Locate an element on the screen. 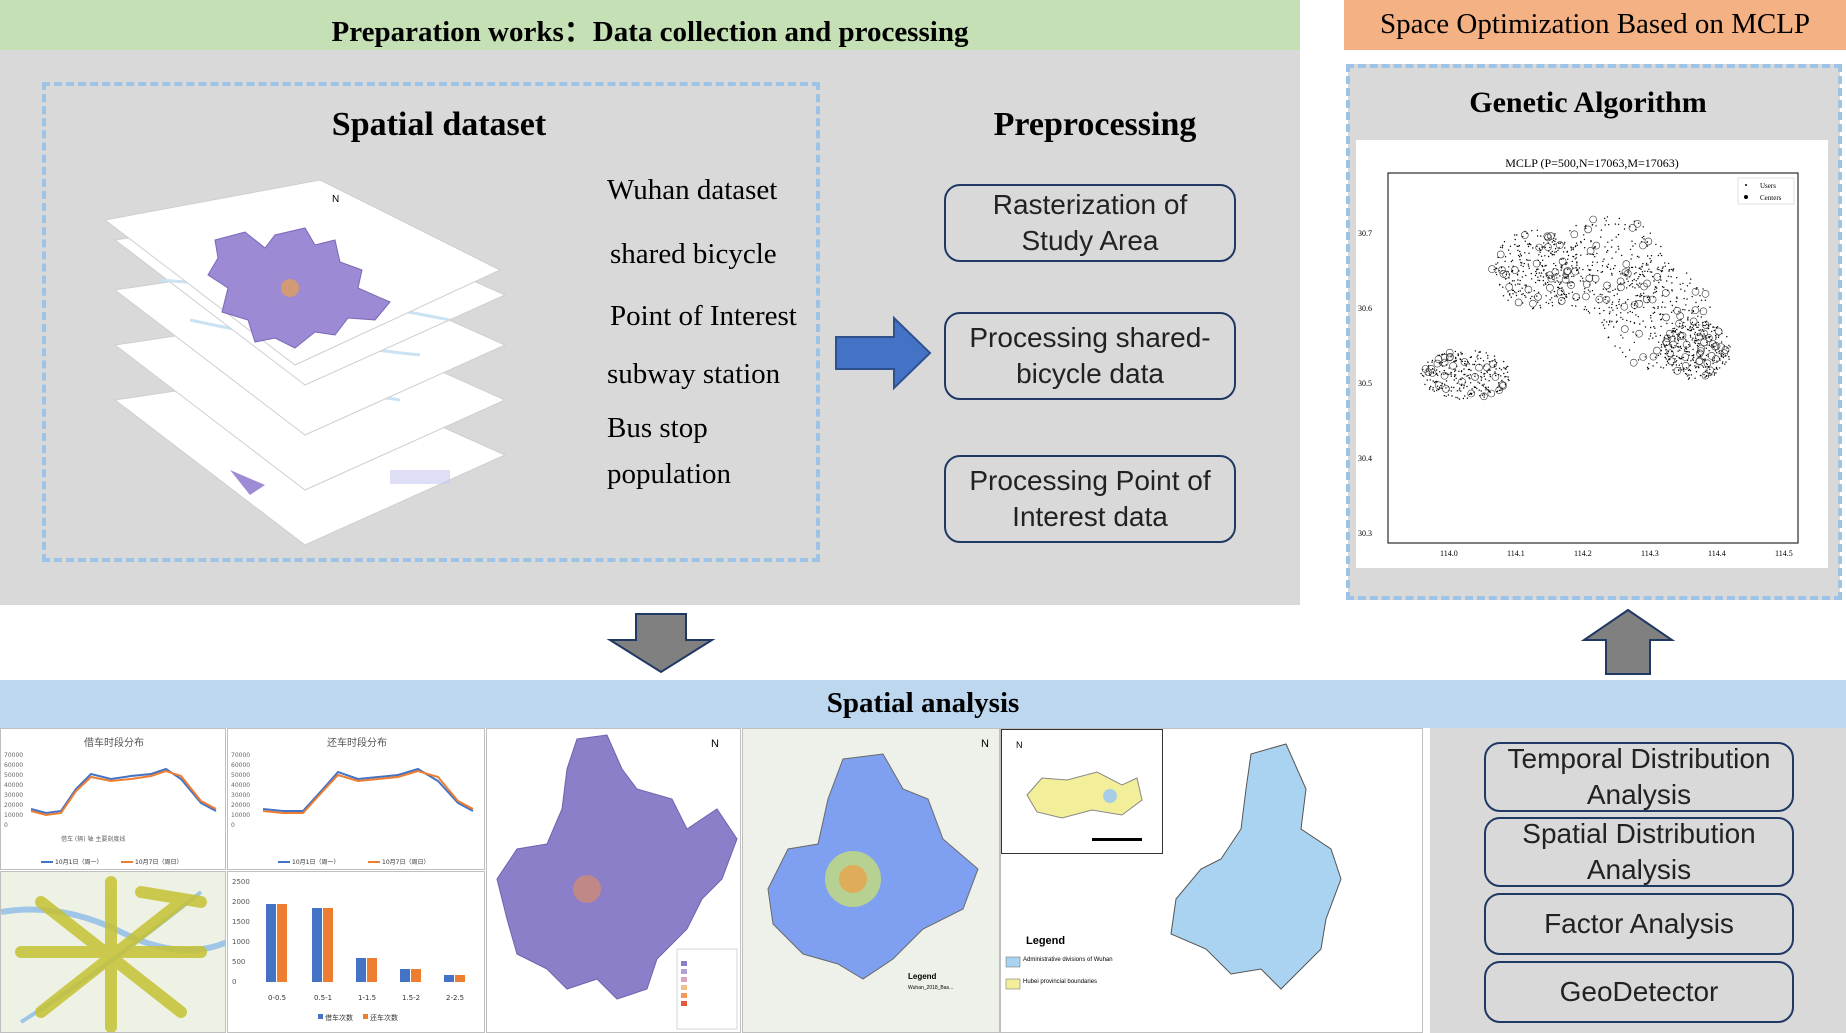 The width and height of the screenshot is (1846, 1033). svg-text: 10月7日（周日） is located at coordinates (405, 862).